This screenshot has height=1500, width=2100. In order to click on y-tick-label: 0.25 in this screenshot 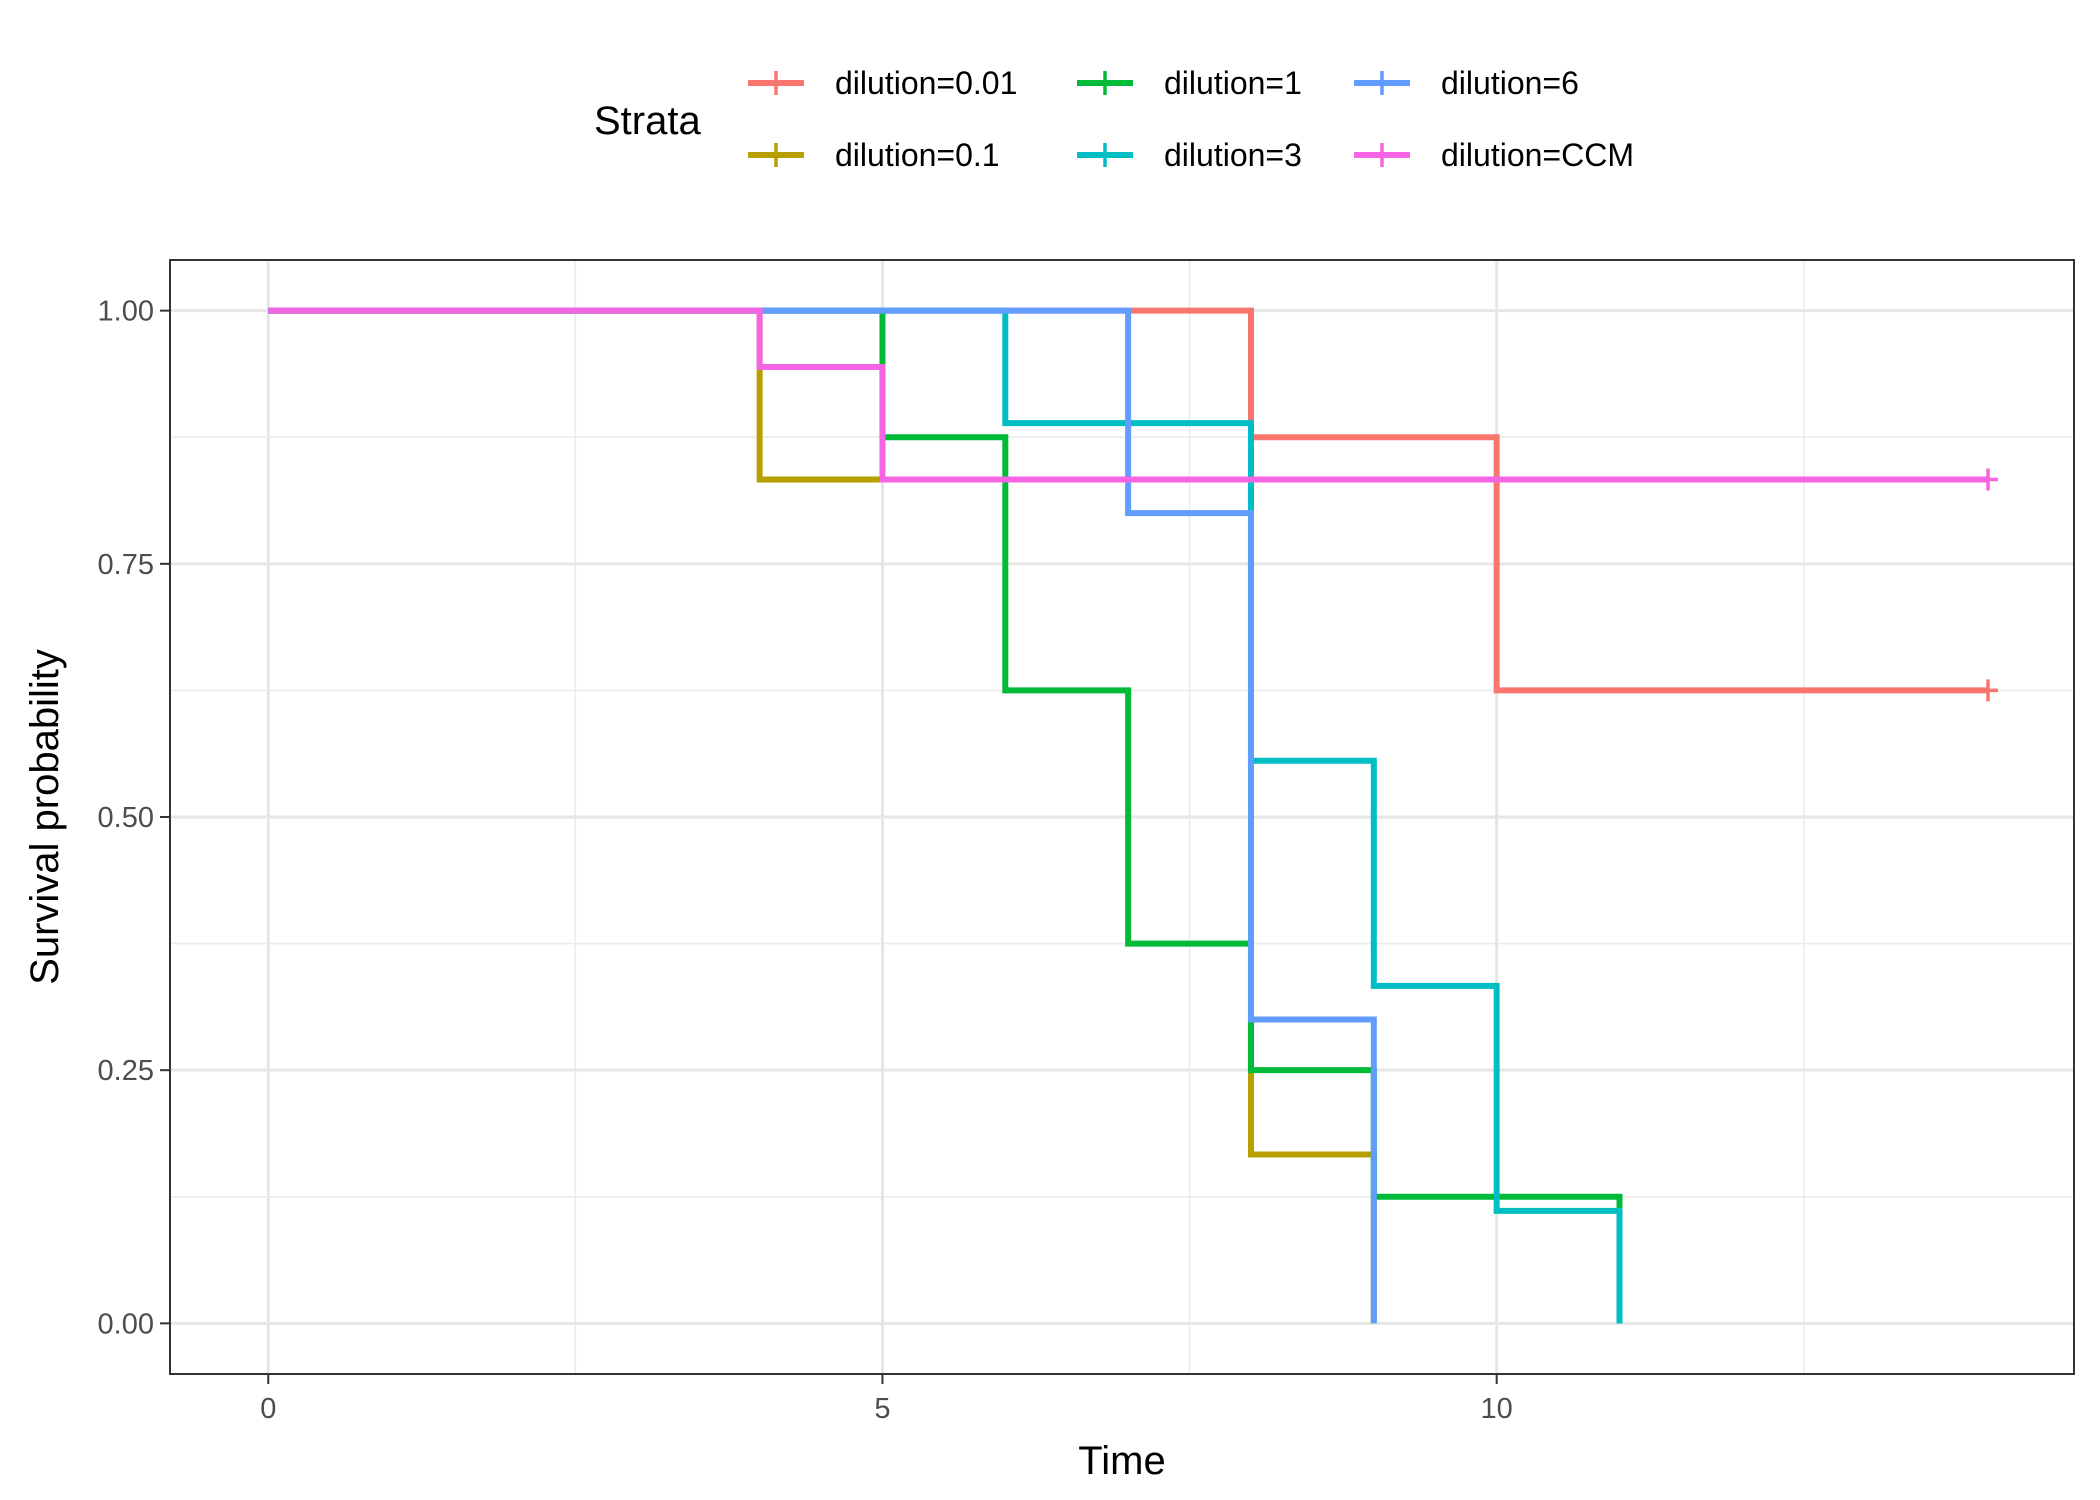, I will do `click(126, 1071)`.